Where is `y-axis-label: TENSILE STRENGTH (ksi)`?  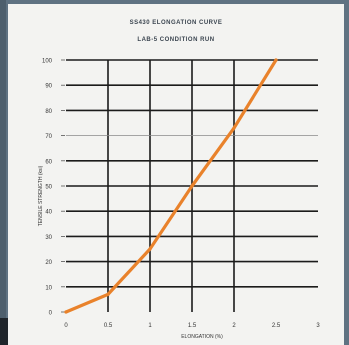
y-axis-label: TENSILE STRENGTH (ksi) is located at coordinates (41, 195).